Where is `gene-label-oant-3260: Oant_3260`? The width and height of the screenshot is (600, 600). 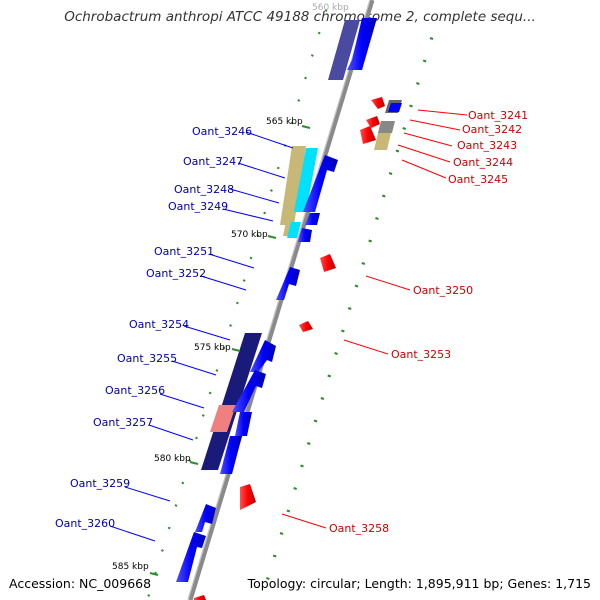
gene-label-oant-3260: Oant_3260 is located at coordinates (85, 523).